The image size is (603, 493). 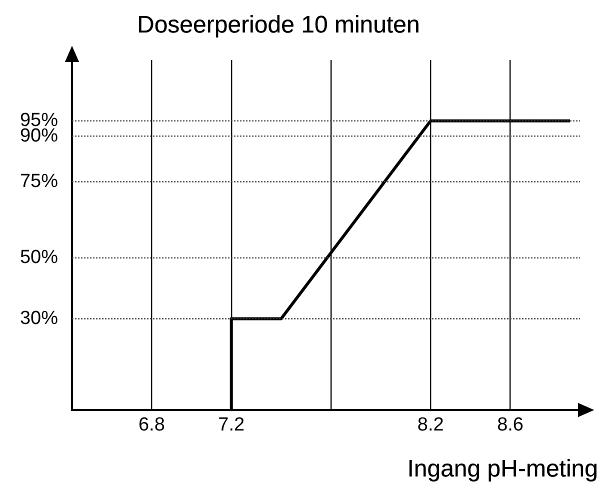 I want to click on y-axis-title: Doseerperiode 10 minuten, so click(x=278, y=25).